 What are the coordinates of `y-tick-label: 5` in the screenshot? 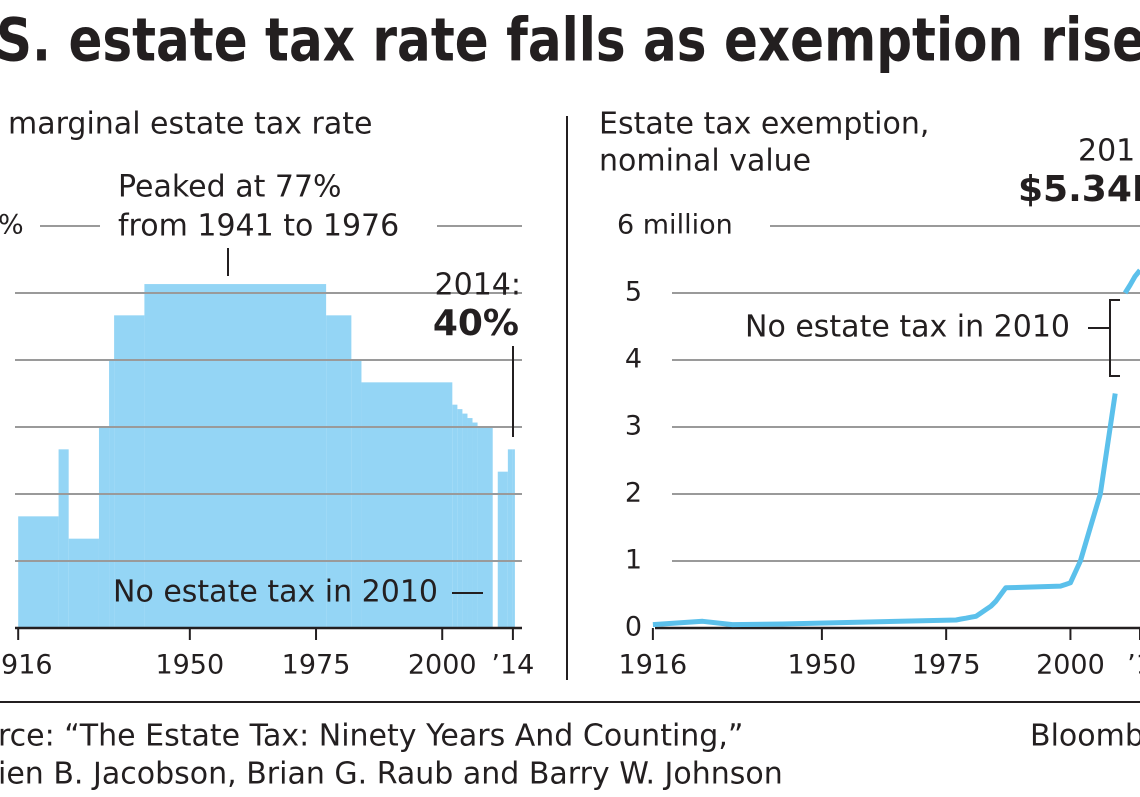 It's located at (633, 292).